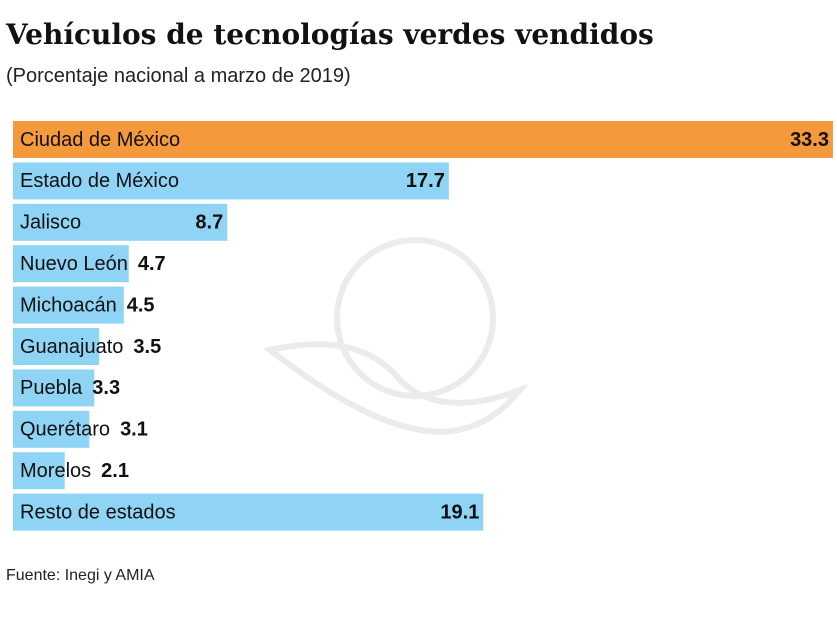 The width and height of the screenshot is (837, 620). What do you see at coordinates (209, 223) in the screenshot?
I see `value-label: 8.7` at bounding box center [209, 223].